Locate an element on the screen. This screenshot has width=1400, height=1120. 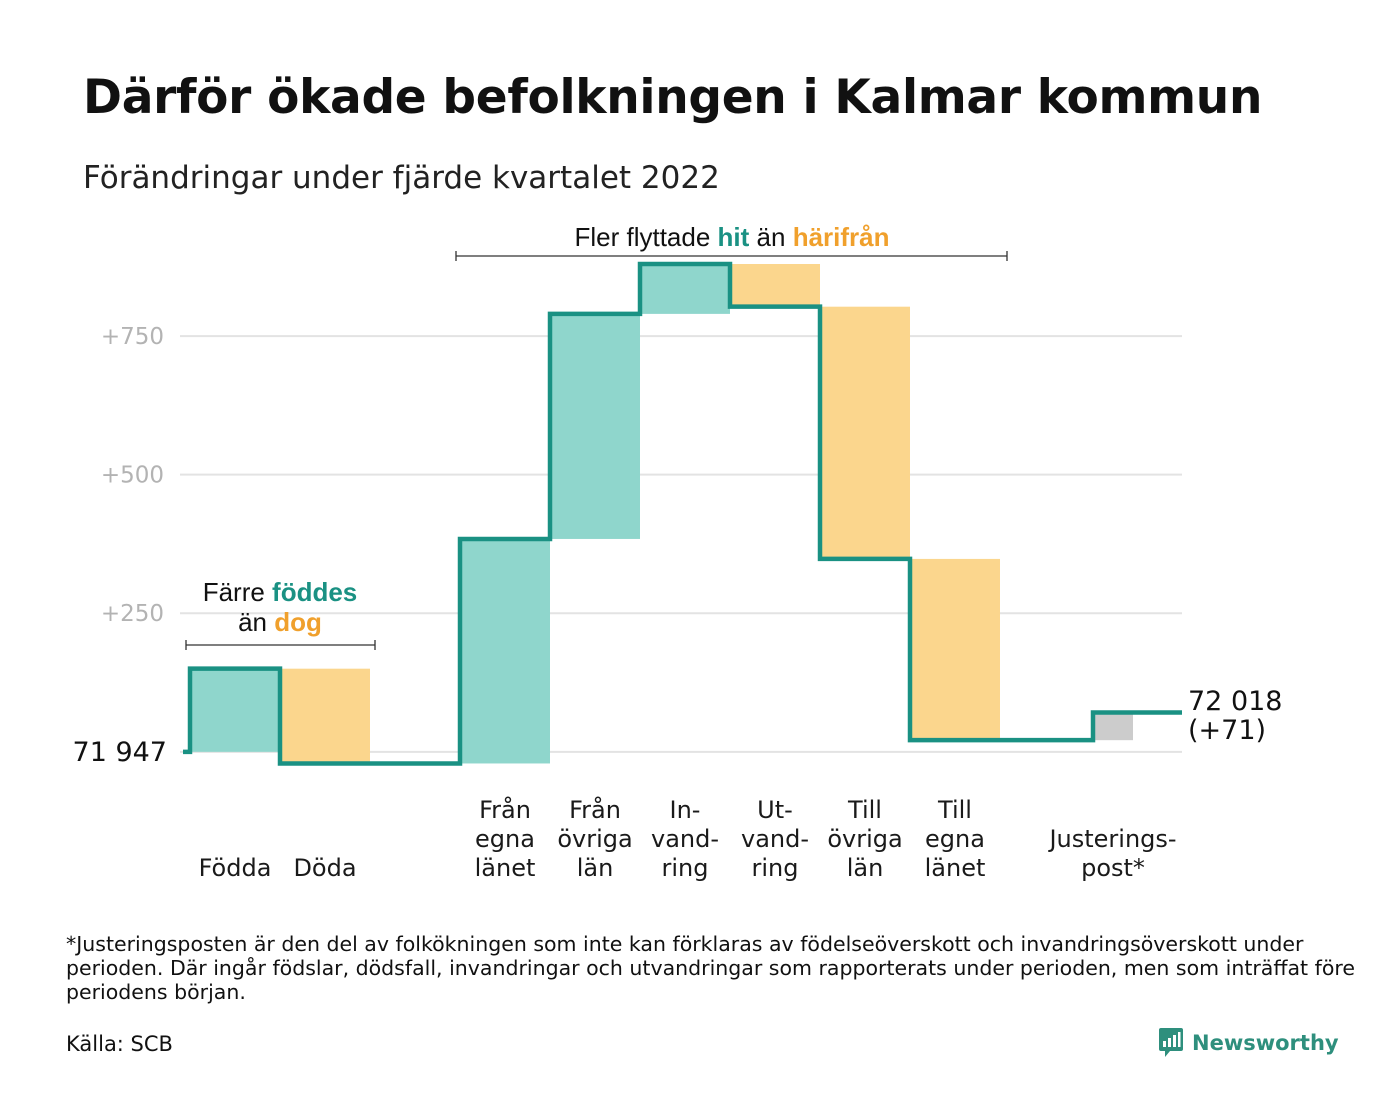
bar-utvandring is located at coordinates (775, 285).